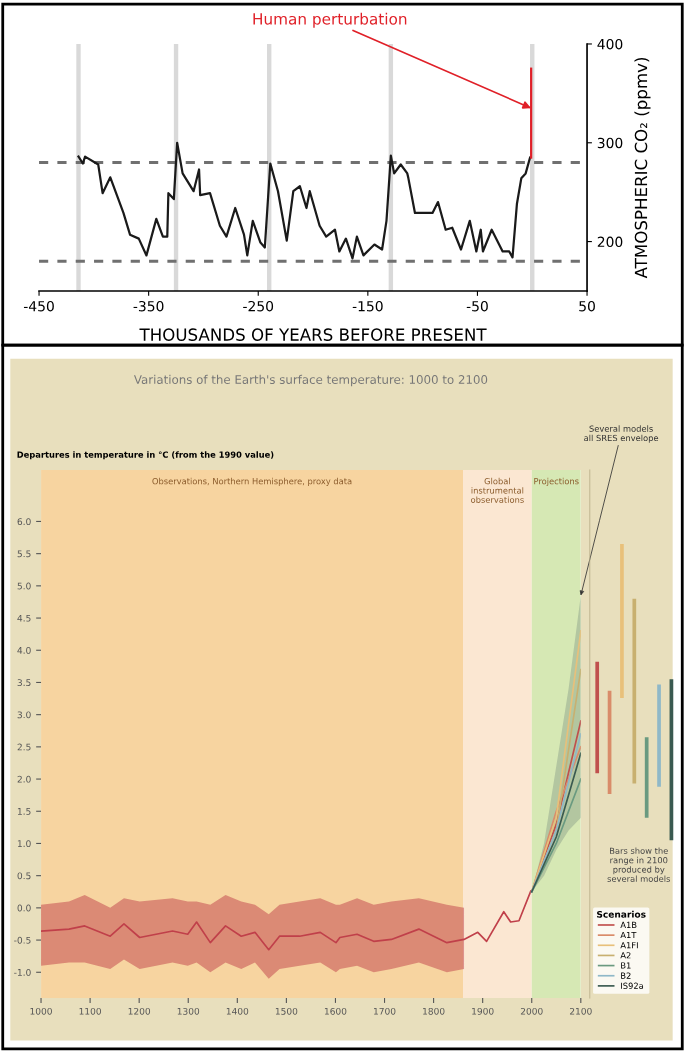 The image size is (685, 1052). What do you see at coordinates (610, 143) in the screenshot?
I see `y-tick-label: 300` at bounding box center [610, 143].